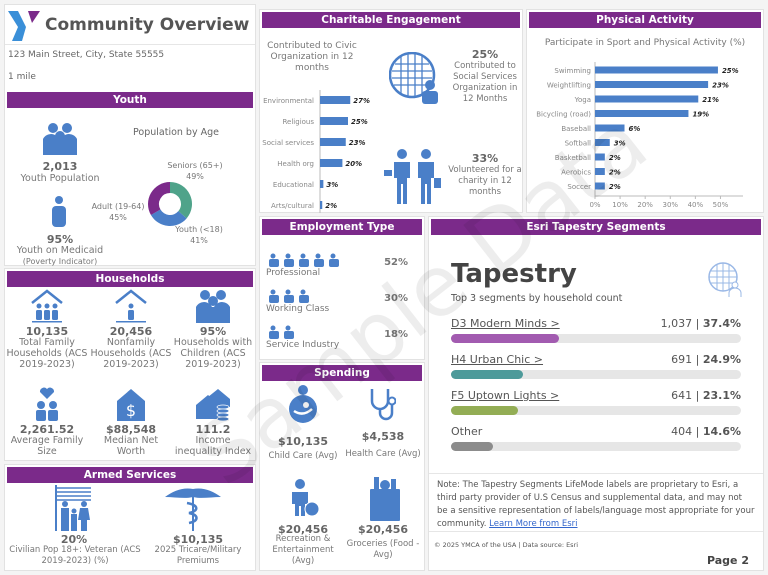  What do you see at coordinates (706, 431) in the screenshot?
I see `segment-value: 404 | 14.6%` at bounding box center [706, 431].